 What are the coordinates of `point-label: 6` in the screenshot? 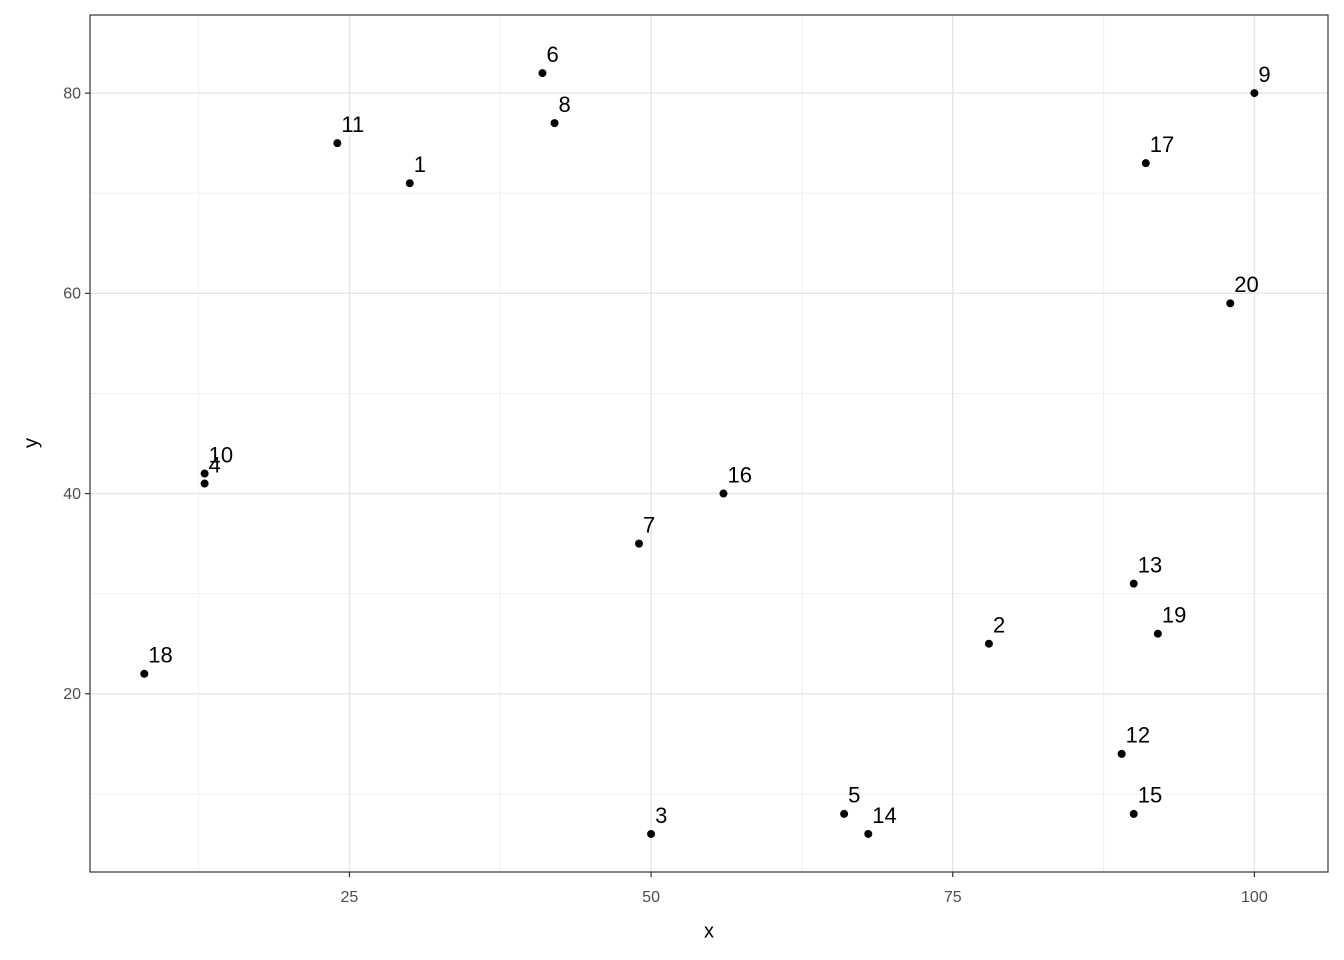 It's located at (552, 54).